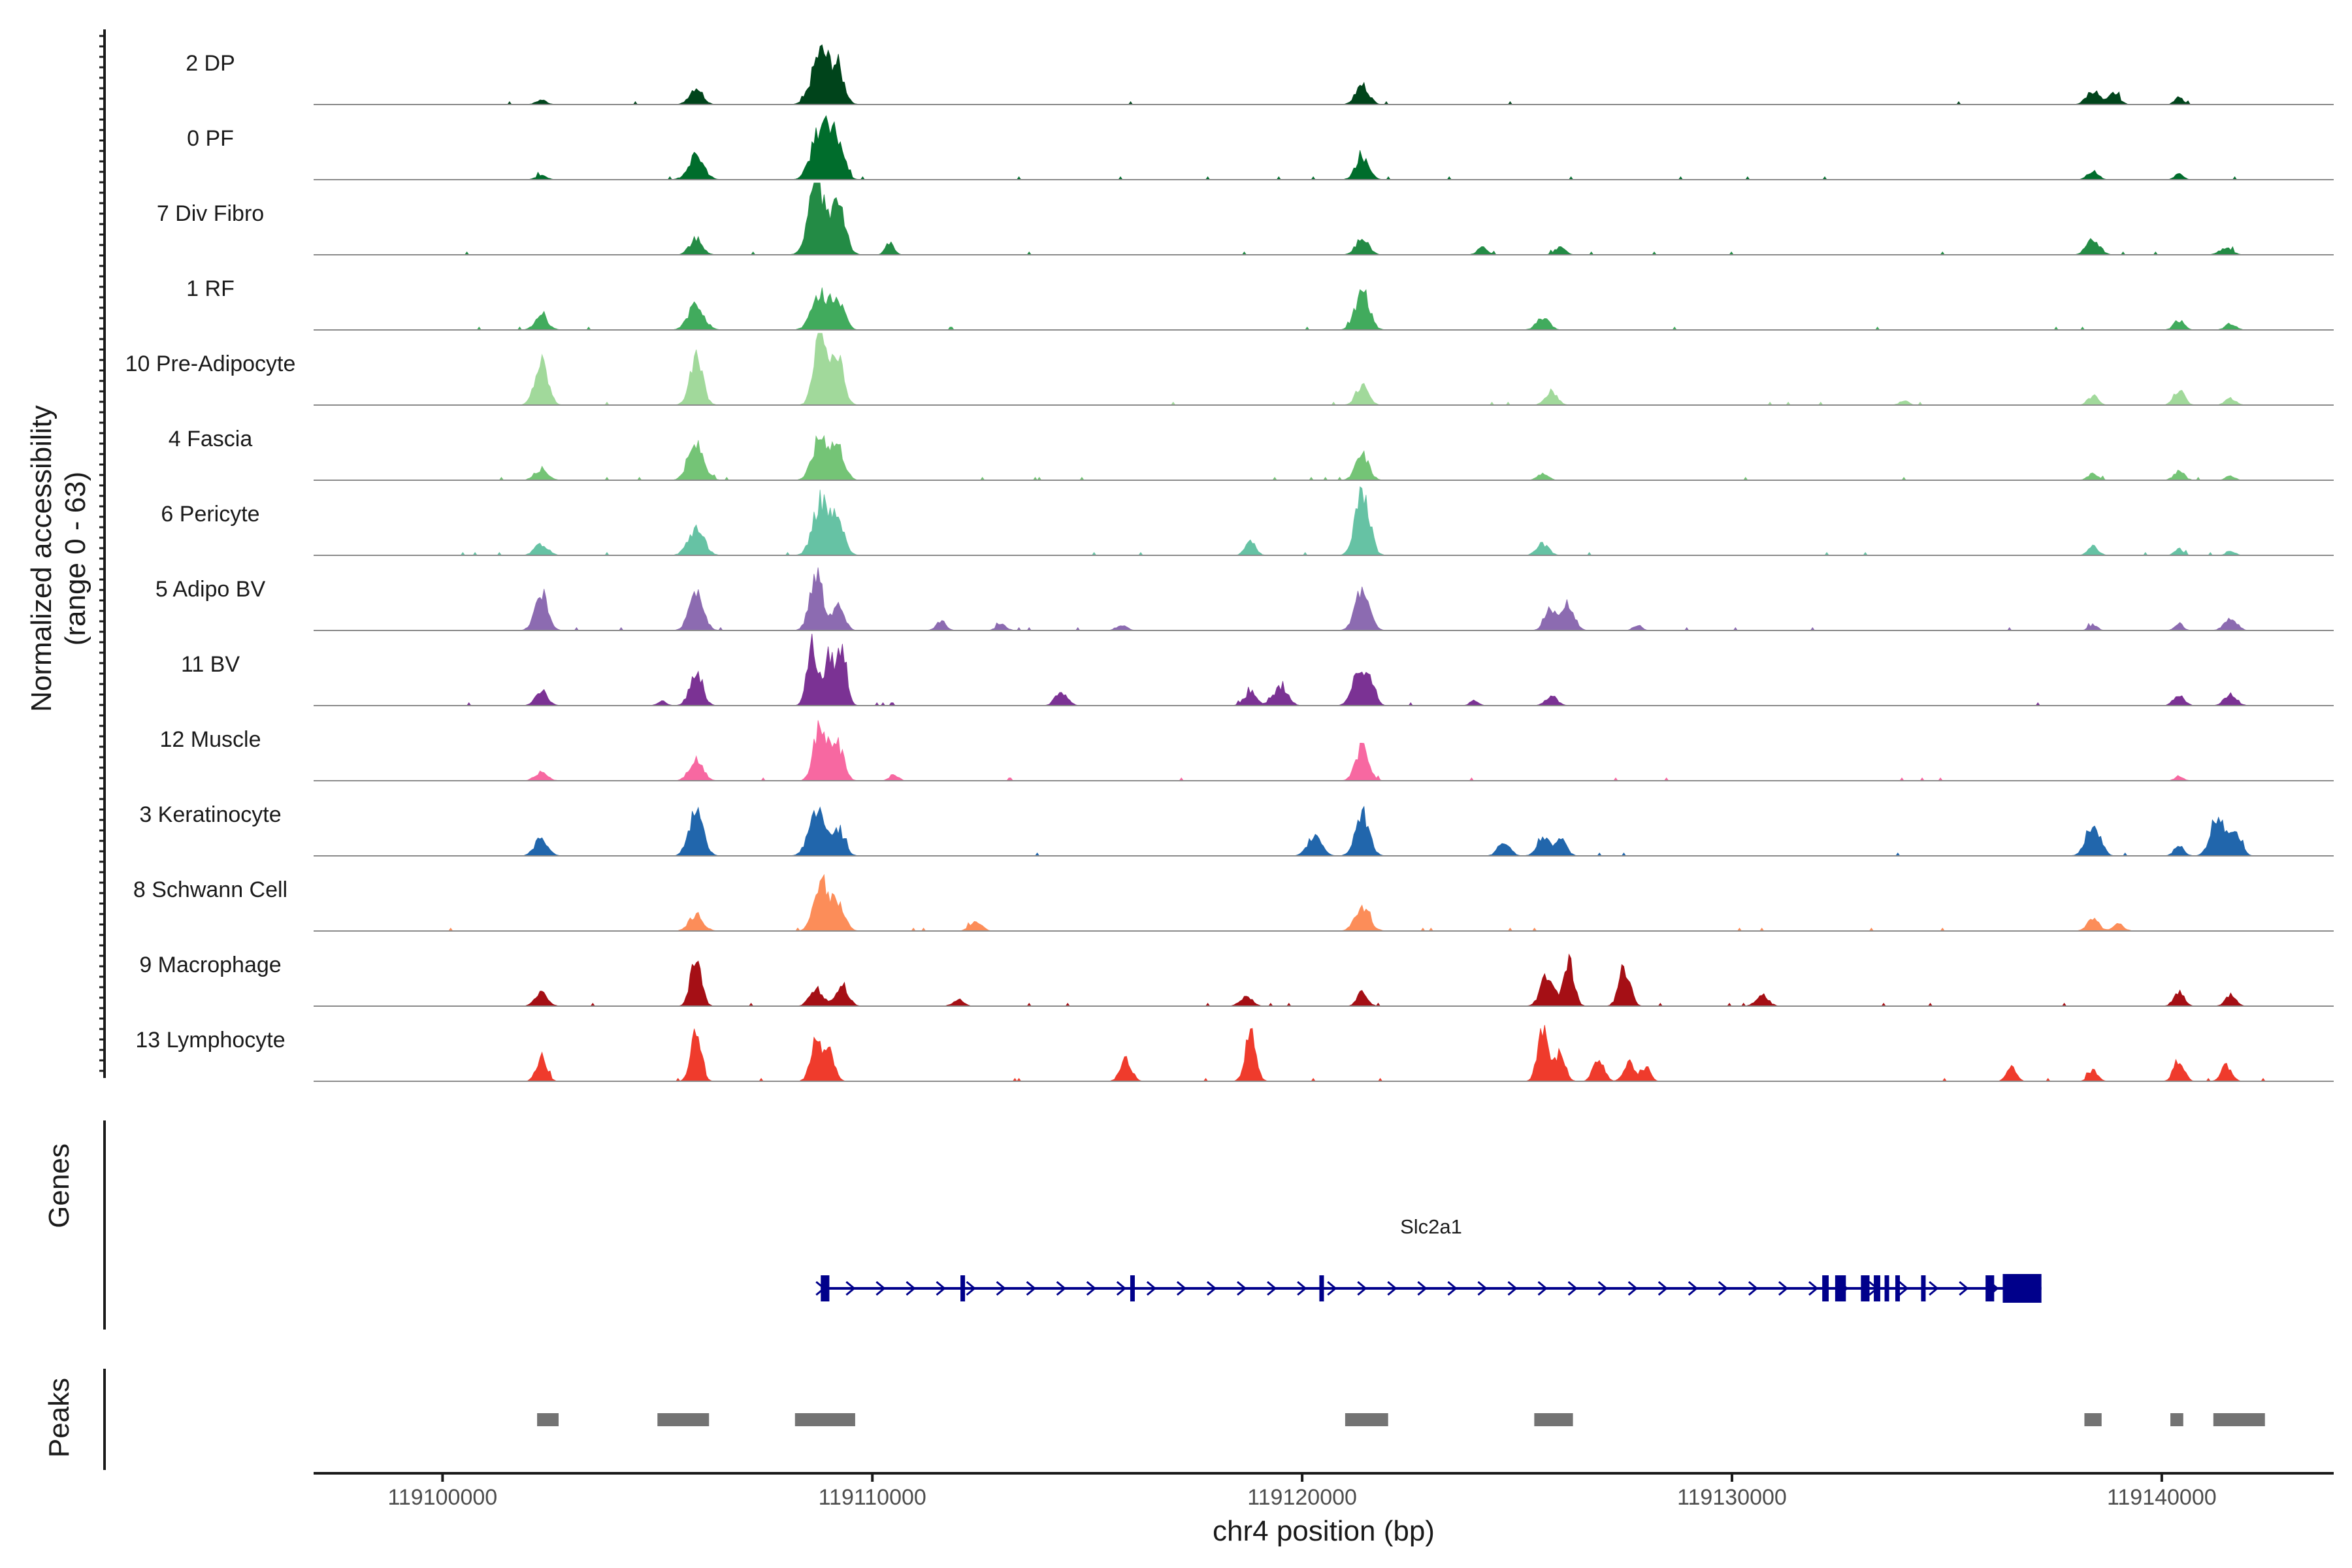 The width and height of the screenshot is (2352, 1568). What do you see at coordinates (210, 363) in the screenshot?
I see `track-label: 10 Pre-Adipocyte` at bounding box center [210, 363].